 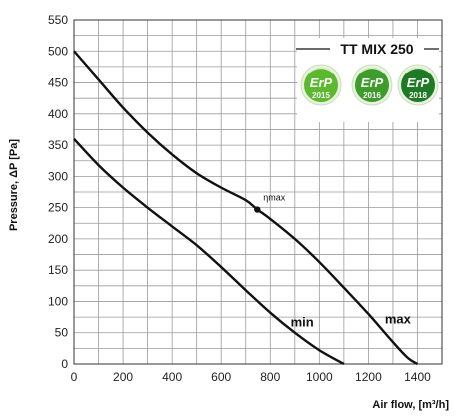 I want to click on eta-max-point, so click(x=257, y=209).